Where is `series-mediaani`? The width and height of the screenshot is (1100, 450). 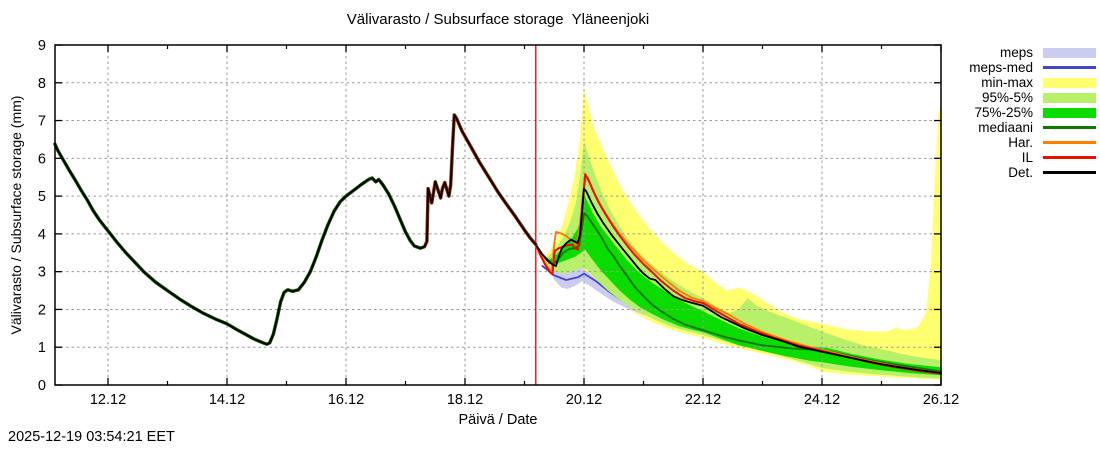
series-mediaani is located at coordinates (738, 292).